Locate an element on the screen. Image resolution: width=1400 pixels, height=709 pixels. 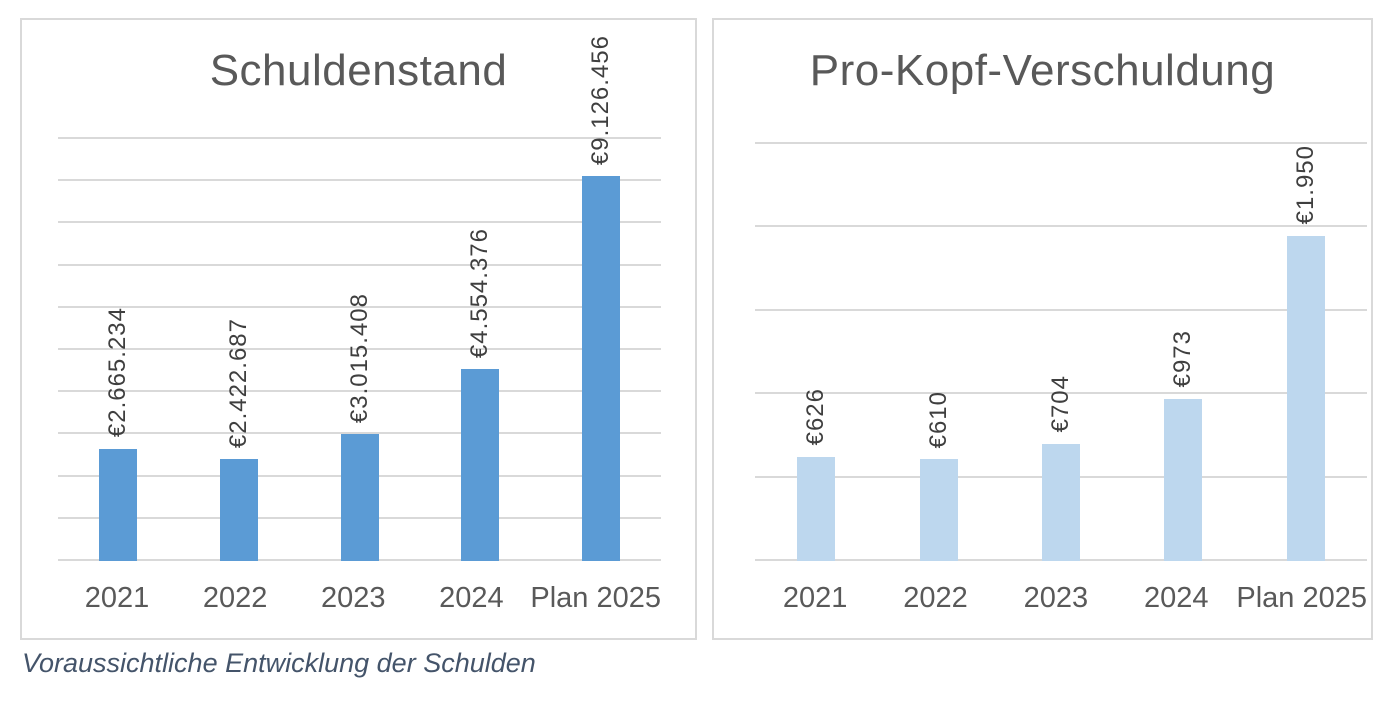
bar-value-label: €626 is located at coordinates (816, 417).